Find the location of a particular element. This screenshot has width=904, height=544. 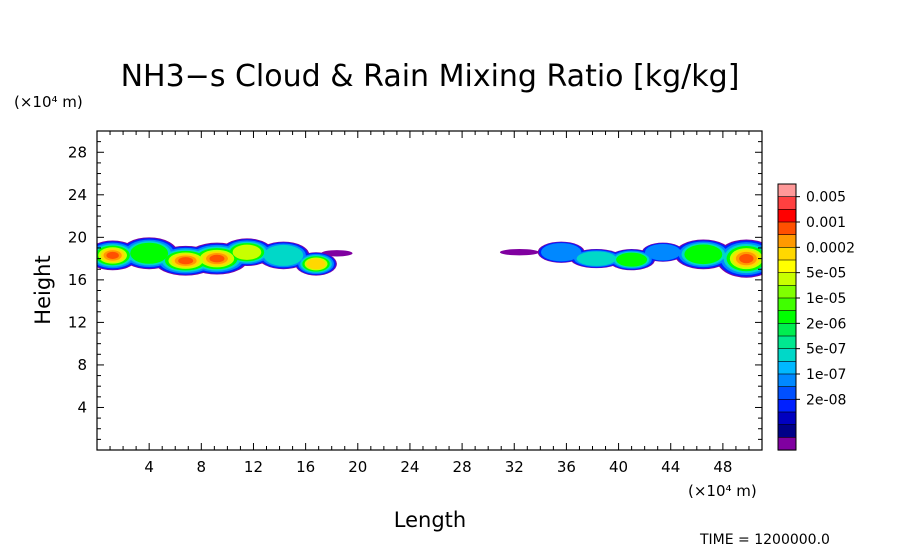

colorbar-label: 0.0002 is located at coordinates (830, 248).